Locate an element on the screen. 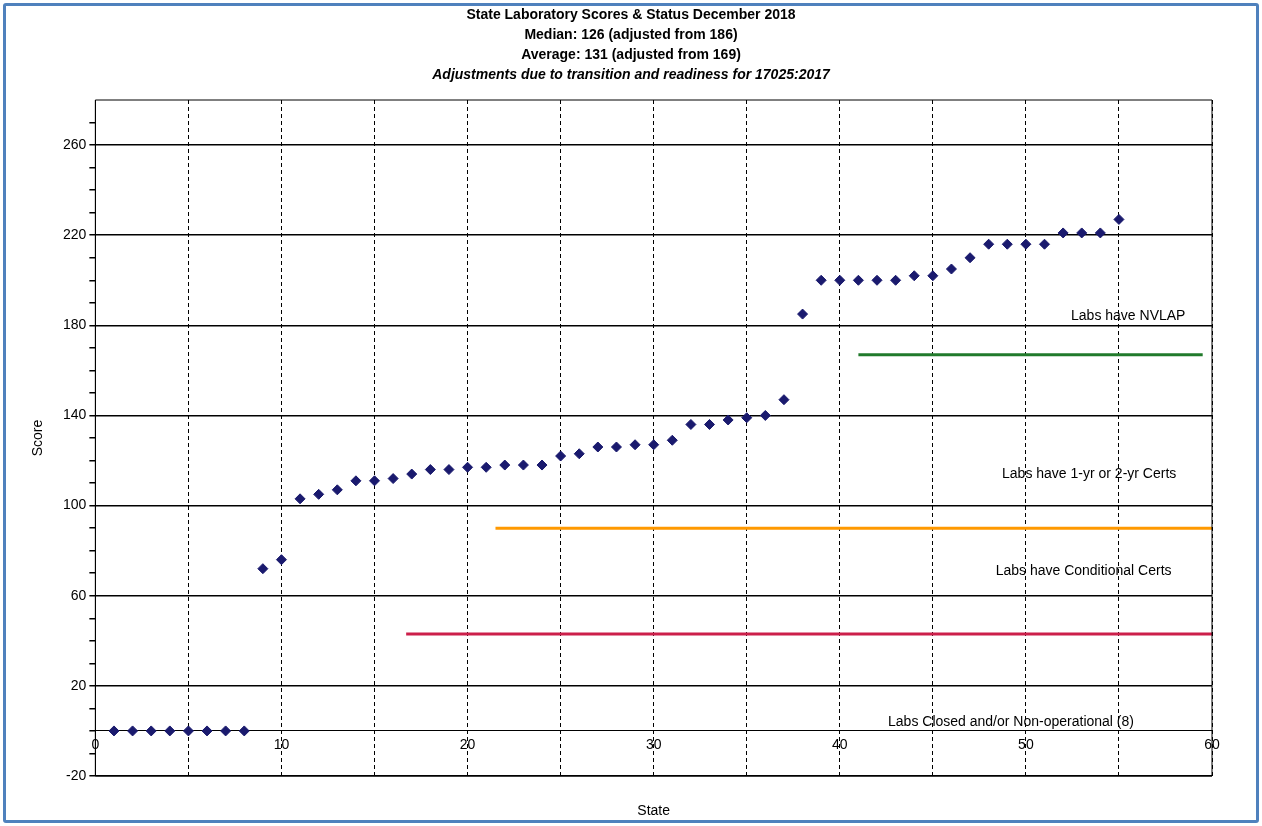 The width and height of the screenshot is (1262, 826). x-tick-label: 40 is located at coordinates (840, 744).